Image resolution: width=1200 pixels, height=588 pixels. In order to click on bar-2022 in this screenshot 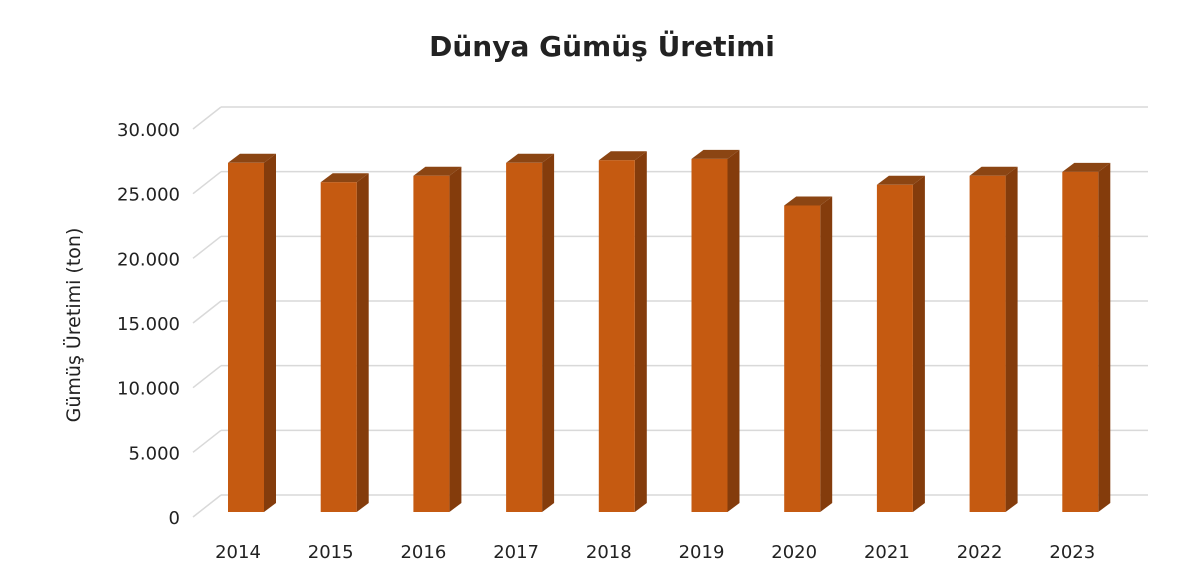, I will do `click(993, 339)`.